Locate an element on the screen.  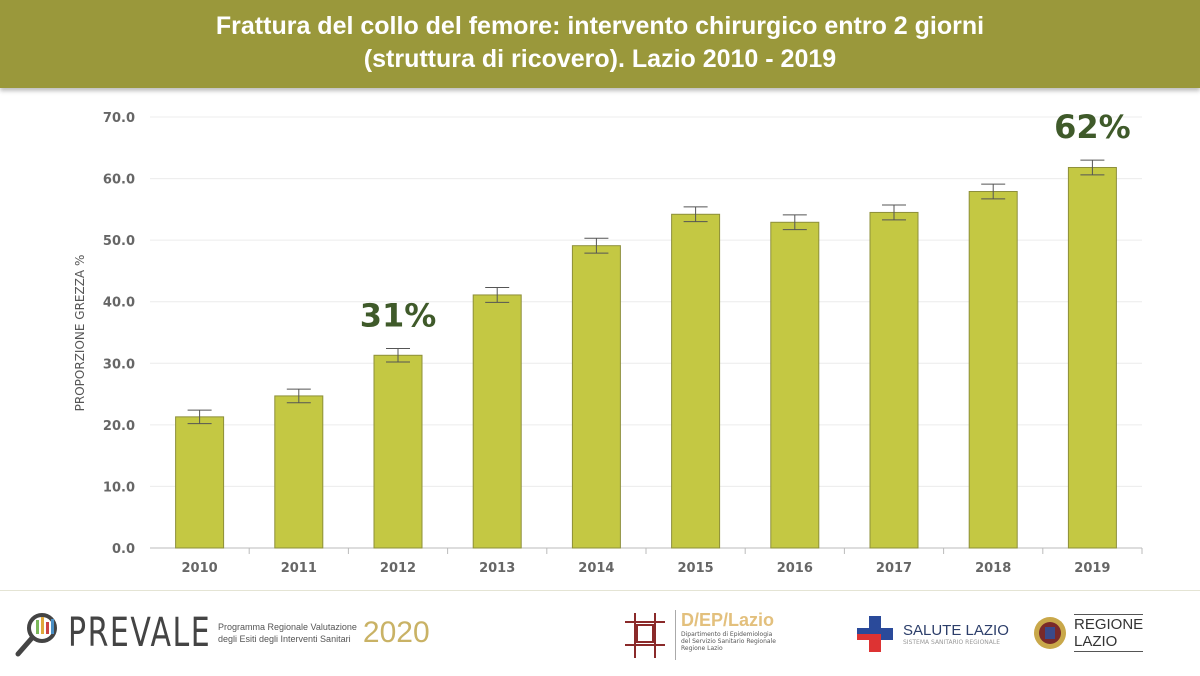
annotation-2012: 31% is located at coordinates (398, 316).